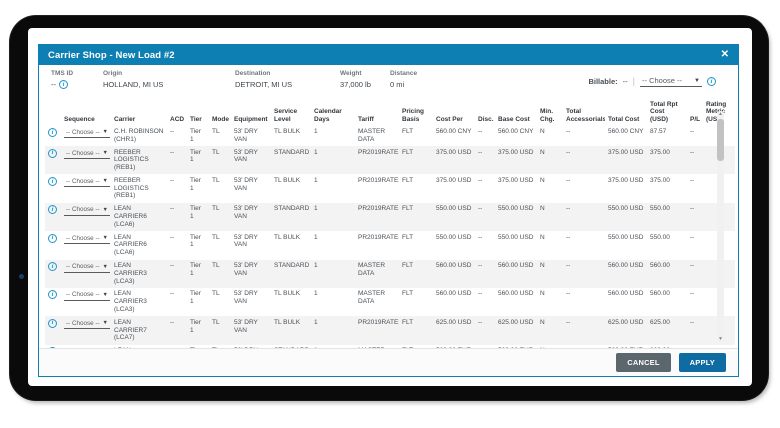 This screenshot has width=780, height=428. I want to click on scrollbar-thumb, so click(720, 140).